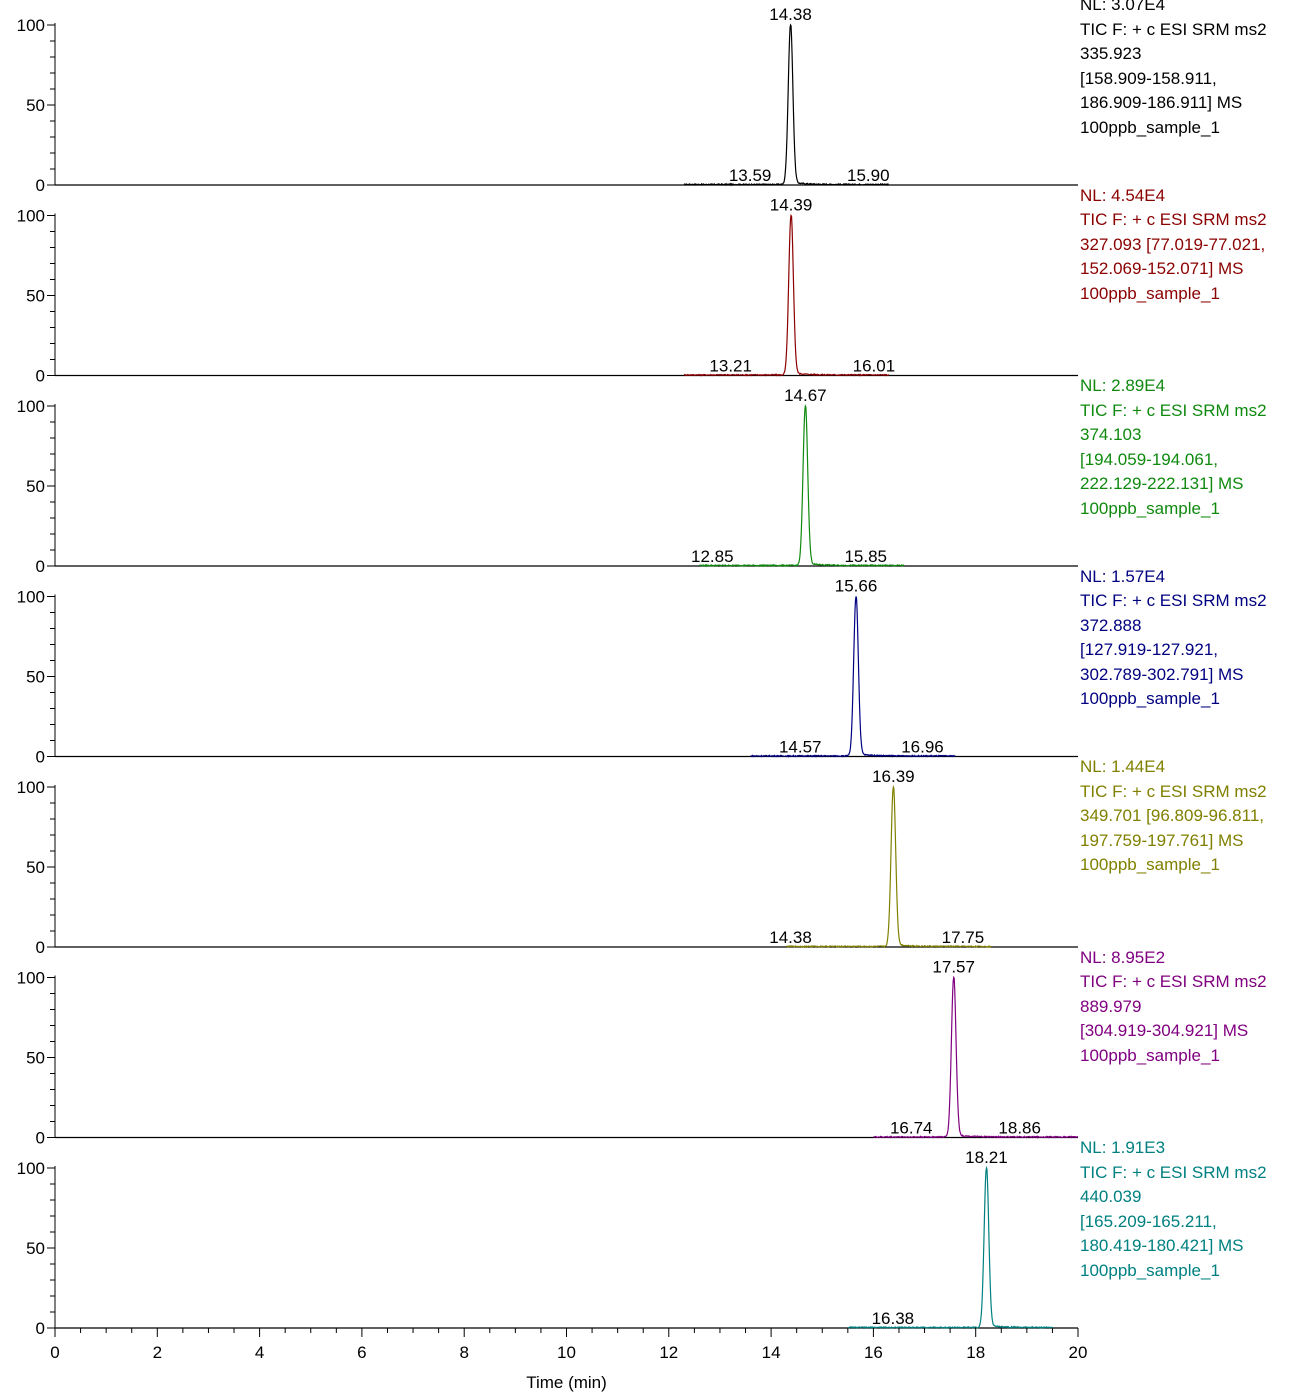  I want to click on minor-peak-label: 14.38, so click(790, 937).